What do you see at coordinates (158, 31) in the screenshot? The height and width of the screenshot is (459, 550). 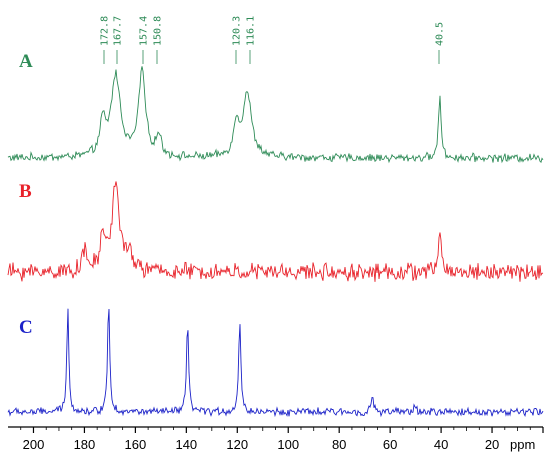 I see `peak-label: 150.8` at bounding box center [158, 31].